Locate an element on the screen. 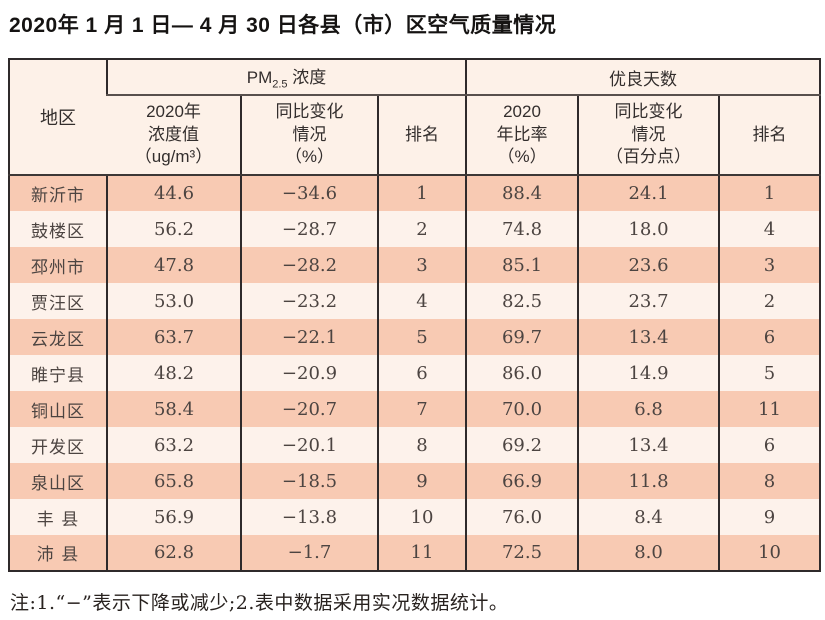  page-title: 2020年 1 月 1 日— 4 月 30 日各县（市）区空气质量情况 is located at coordinates (283, 25).